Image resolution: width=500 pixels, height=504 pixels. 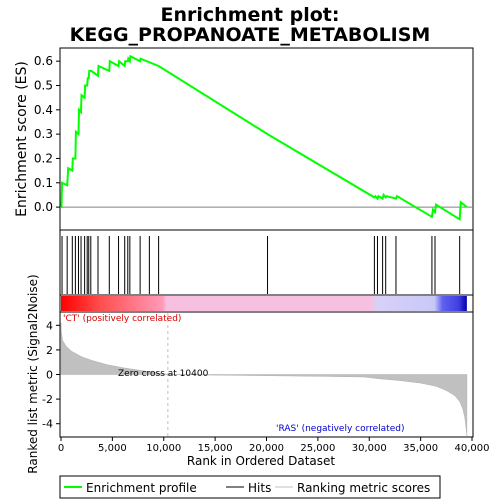 I want to click on chart-title-line2: KEGG_PROPANOATE_METABOLISM, so click(x=250, y=35).